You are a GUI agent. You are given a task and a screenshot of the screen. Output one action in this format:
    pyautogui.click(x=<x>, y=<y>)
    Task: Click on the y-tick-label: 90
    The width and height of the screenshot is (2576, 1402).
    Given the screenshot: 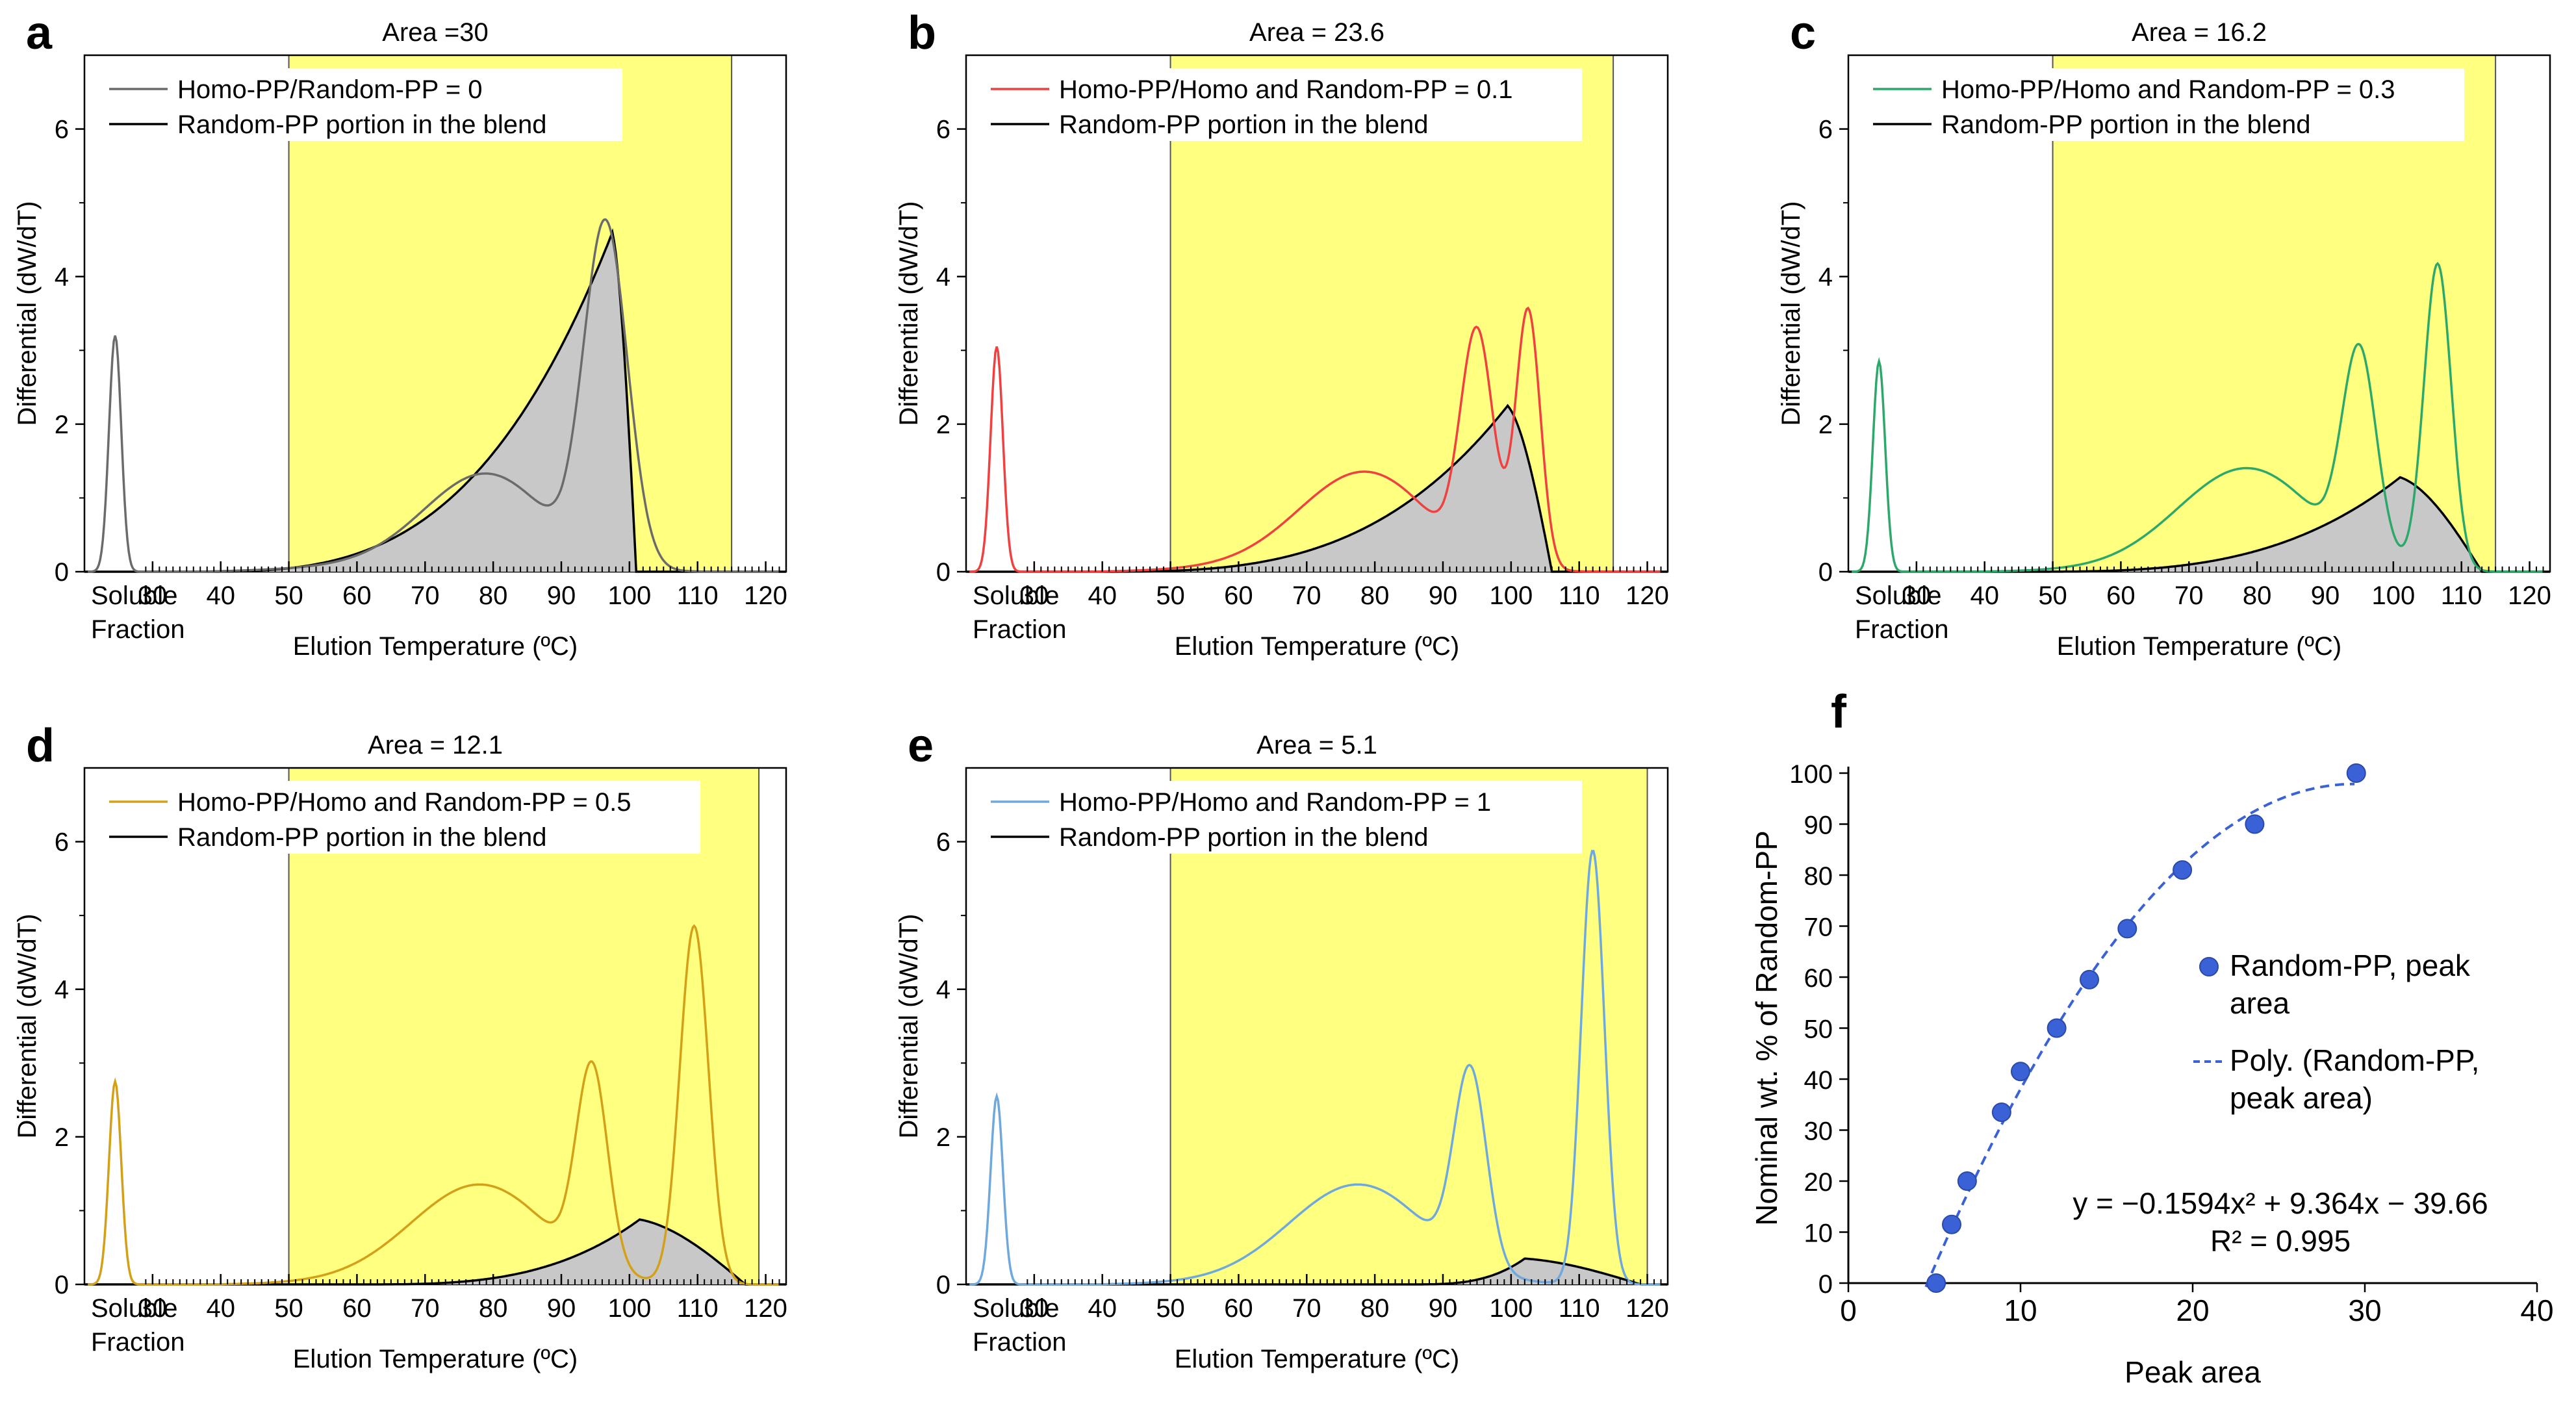 What is the action you would take?
    pyautogui.click(x=1818, y=826)
    